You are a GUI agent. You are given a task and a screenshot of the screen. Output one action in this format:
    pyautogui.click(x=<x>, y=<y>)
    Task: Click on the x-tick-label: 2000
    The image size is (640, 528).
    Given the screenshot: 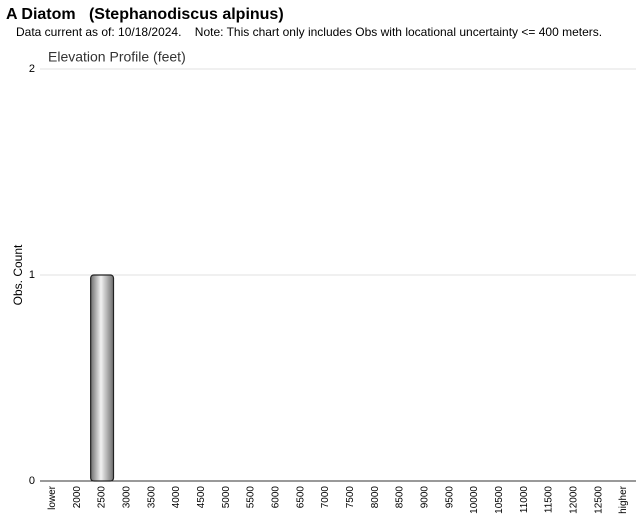 What is the action you would take?
    pyautogui.click(x=77, y=497)
    